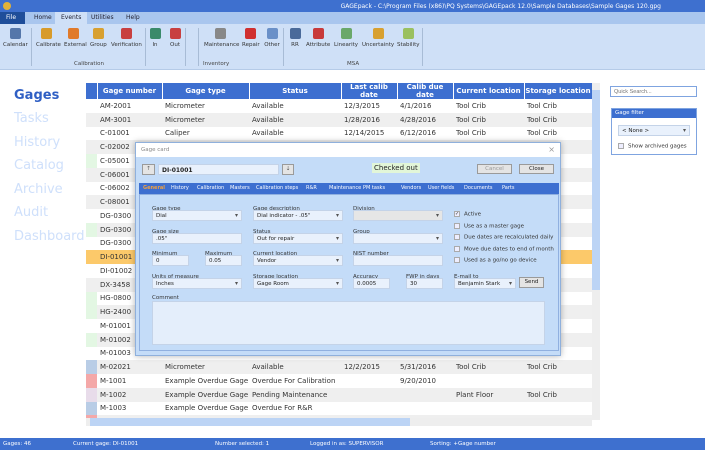 The image size is (705, 450). Describe the element at coordinates (37, 95) in the screenshot. I see `nav-gages: Gages` at that location.